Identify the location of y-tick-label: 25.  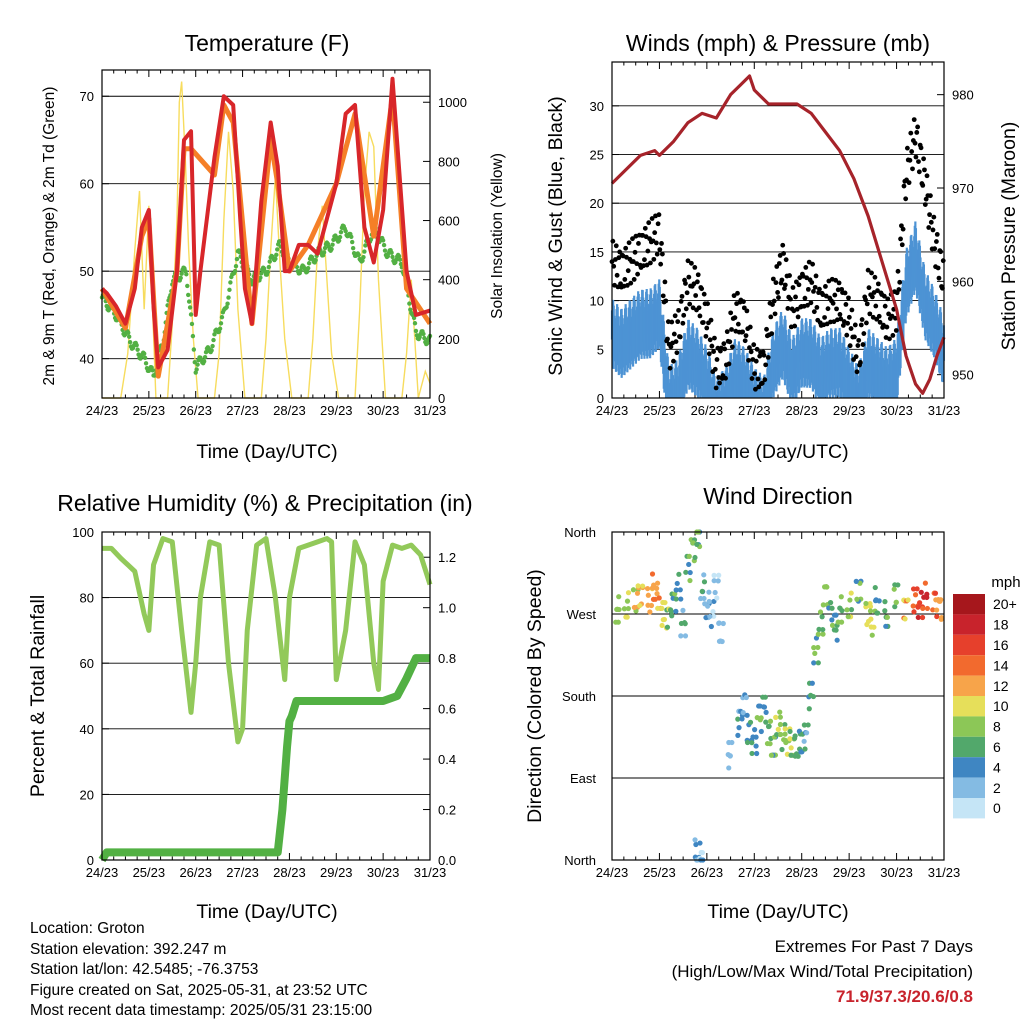
(597, 155).